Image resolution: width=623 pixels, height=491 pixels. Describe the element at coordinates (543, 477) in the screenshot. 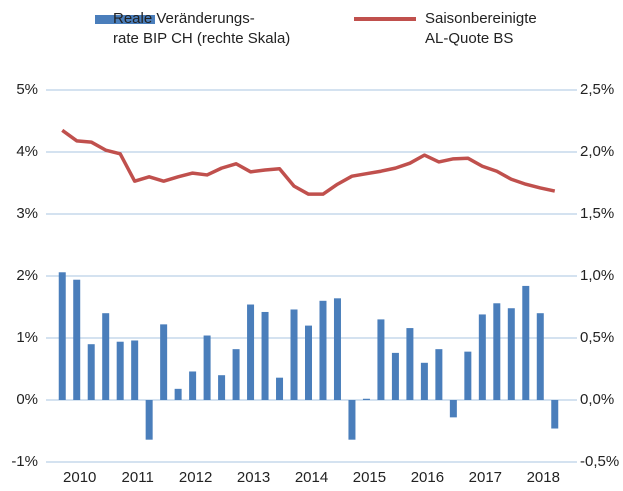

I see `x-tick-label: 2018` at that location.